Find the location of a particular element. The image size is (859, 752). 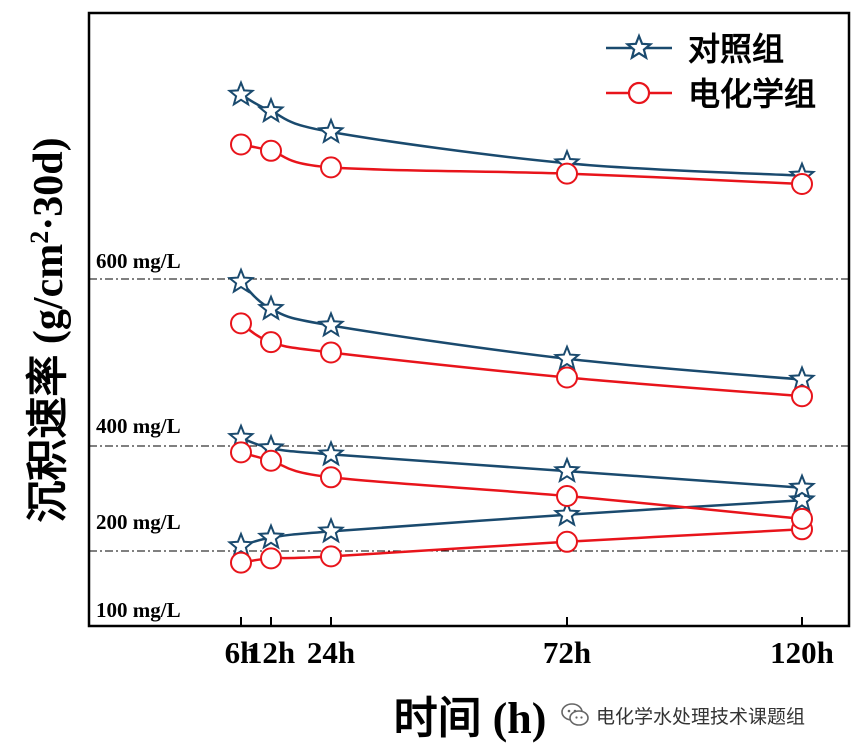

data-point-control-p1-72h is located at coordinates (567, 513).